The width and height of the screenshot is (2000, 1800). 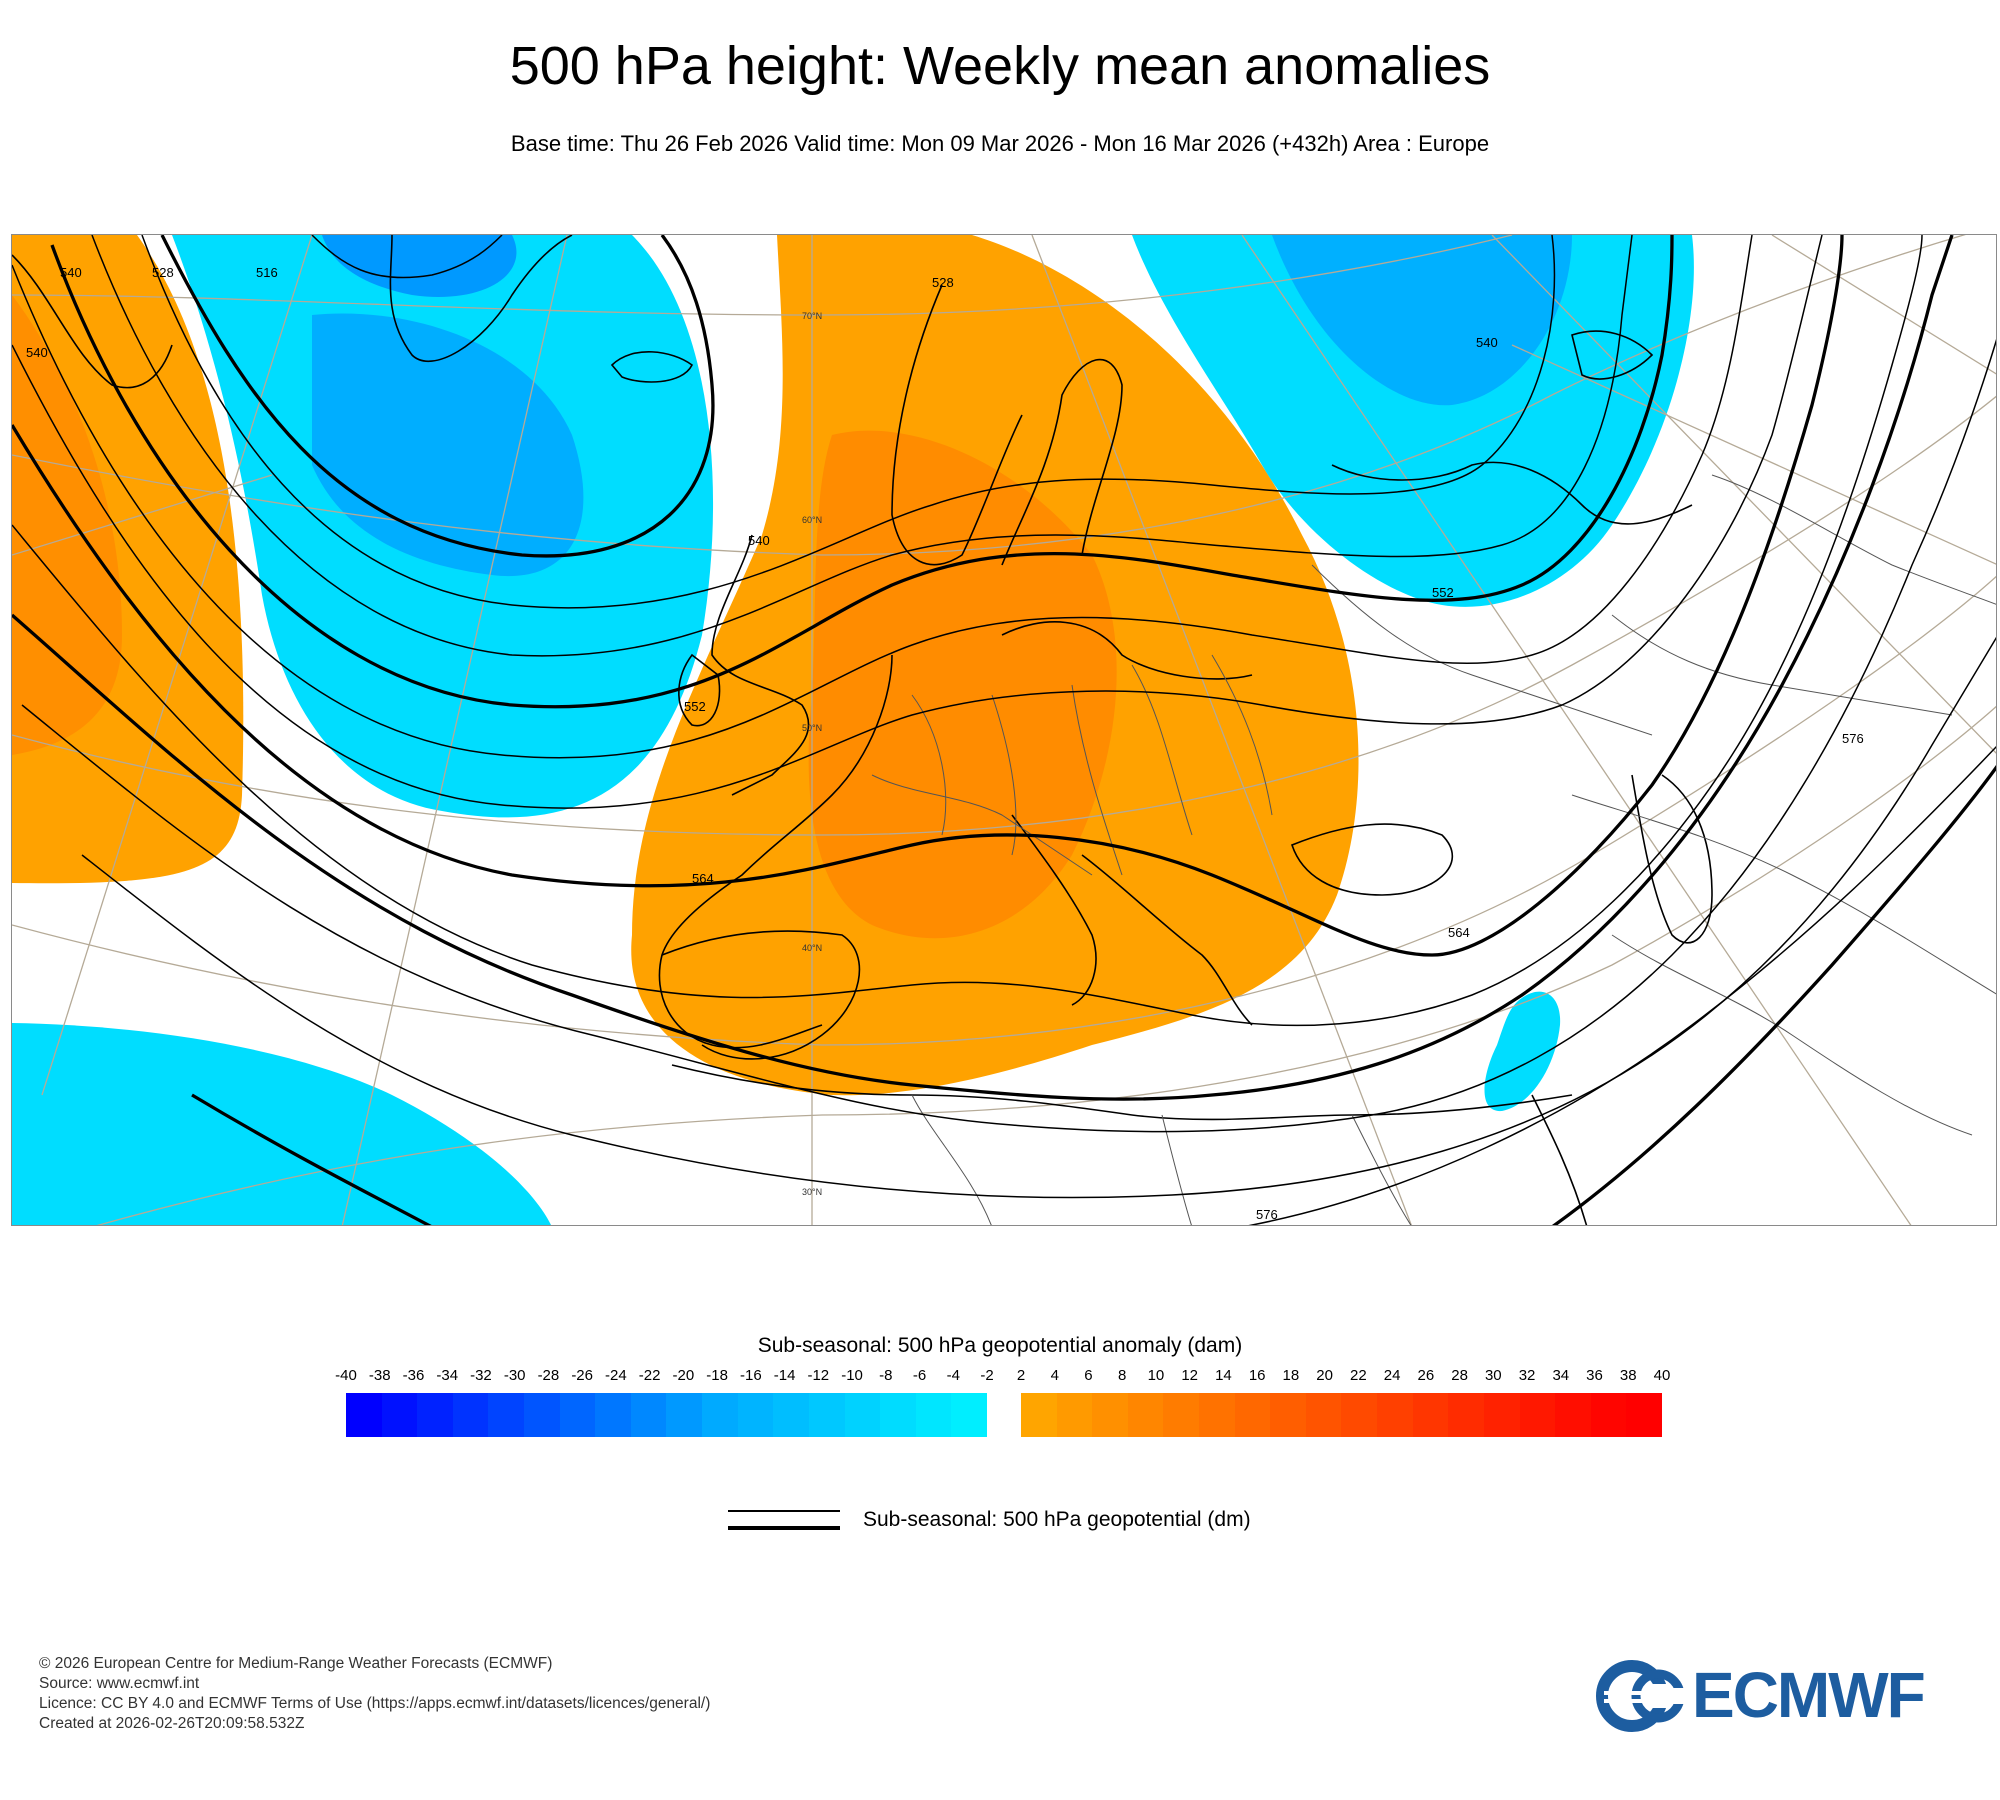 What do you see at coordinates (717, 1375) in the screenshot?
I see `colorbar-tick: -18` at bounding box center [717, 1375].